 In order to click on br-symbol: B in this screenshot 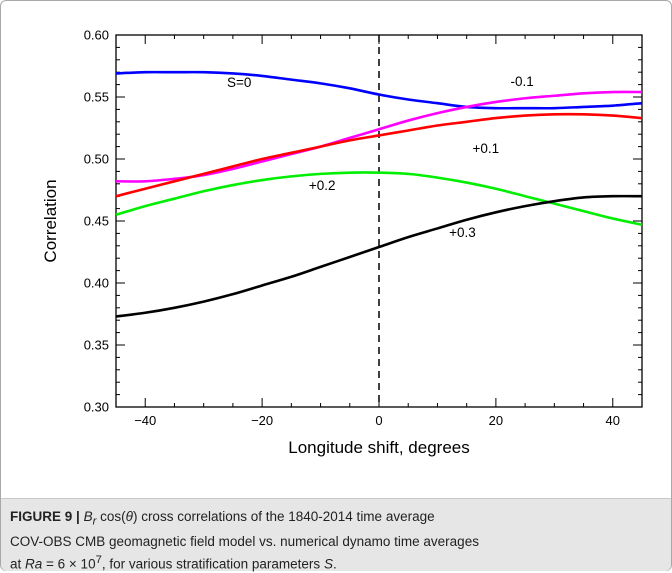, I will do `click(88, 516)`.